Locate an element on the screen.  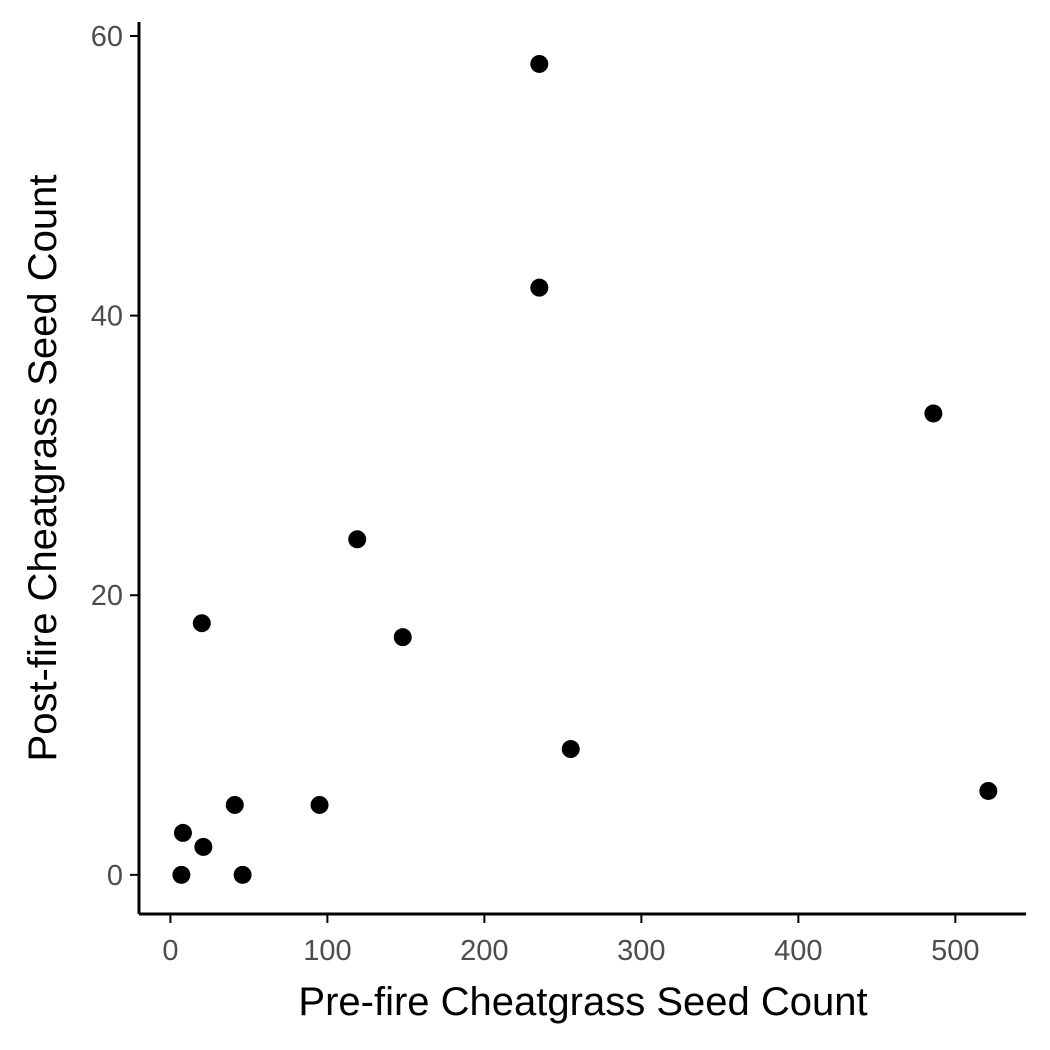
x-tick-label: 300 is located at coordinates (641, 951).